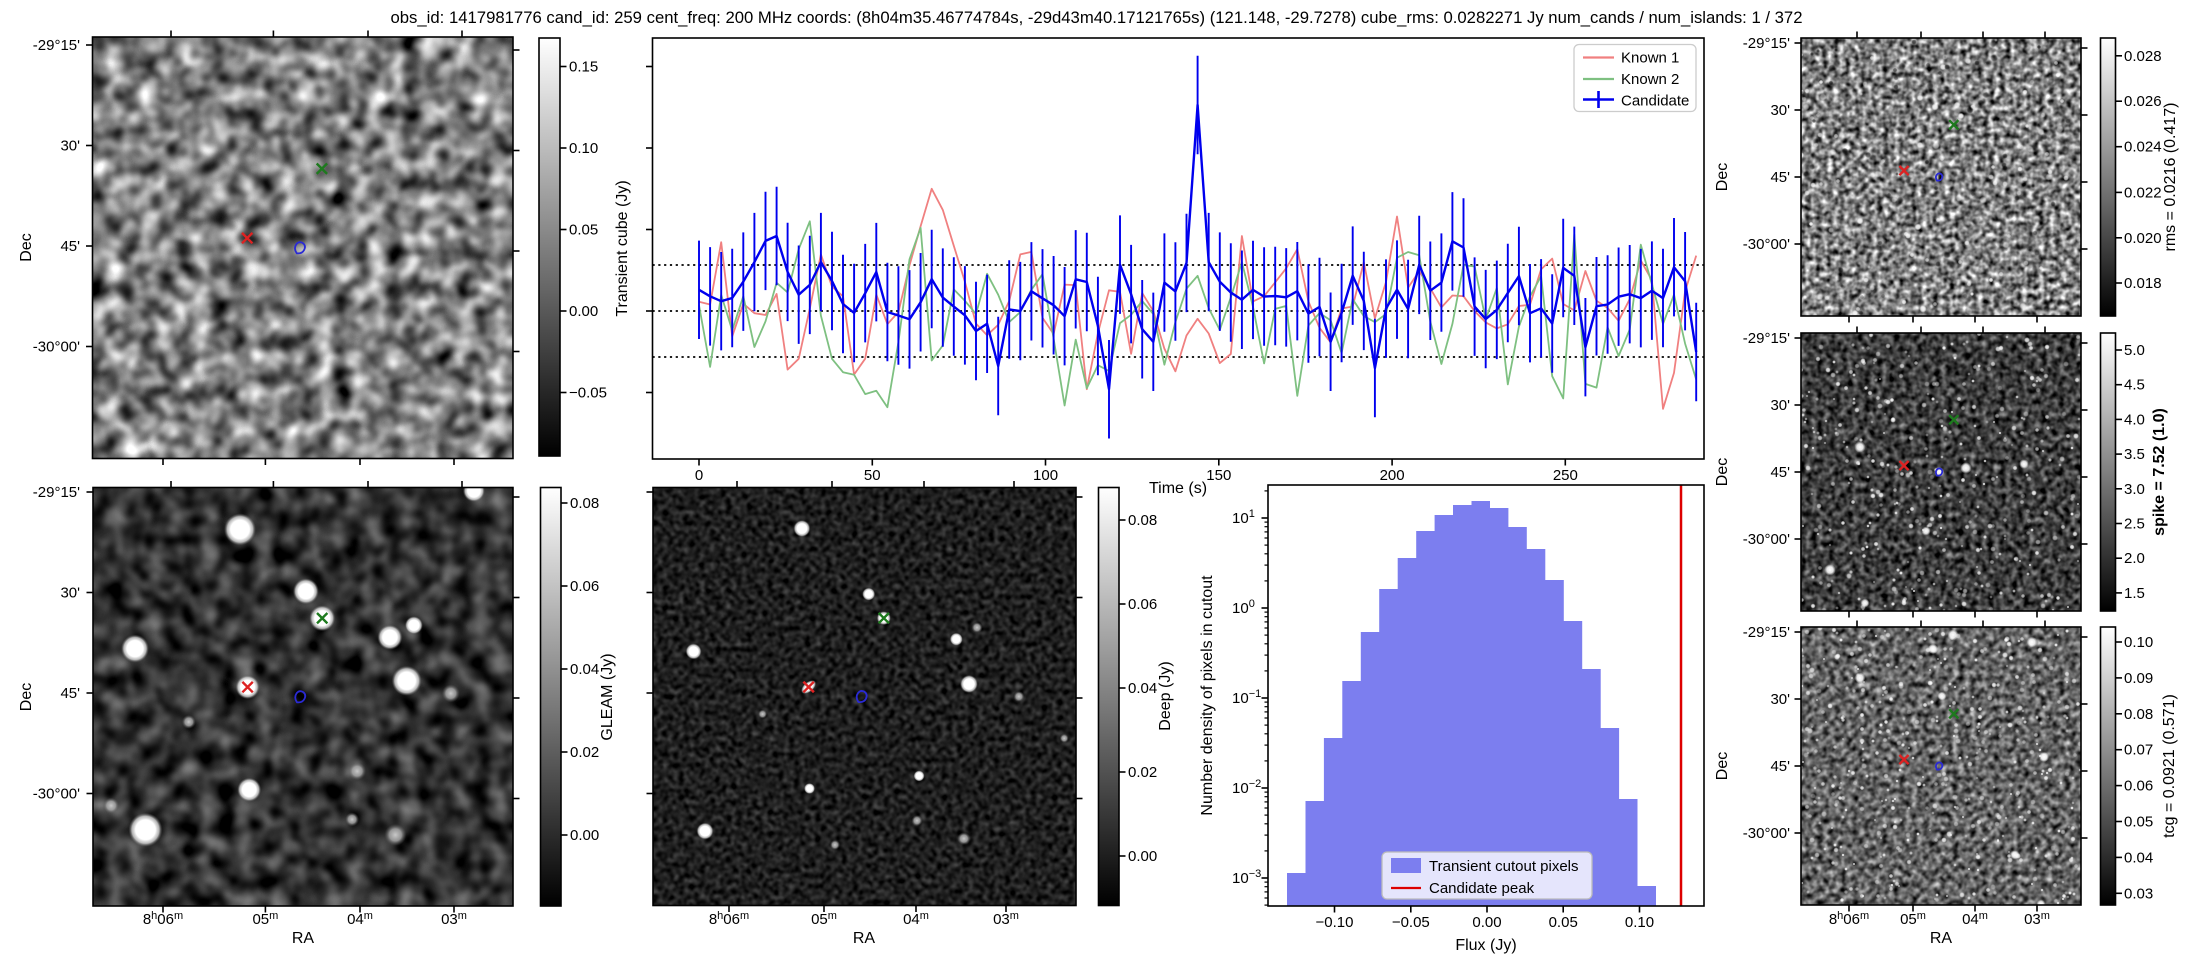 The width and height of the screenshot is (2193, 965). Describe the element at coordinates (2134, 558) in the screenshot. I see `svg-text: 2.0` at that location.